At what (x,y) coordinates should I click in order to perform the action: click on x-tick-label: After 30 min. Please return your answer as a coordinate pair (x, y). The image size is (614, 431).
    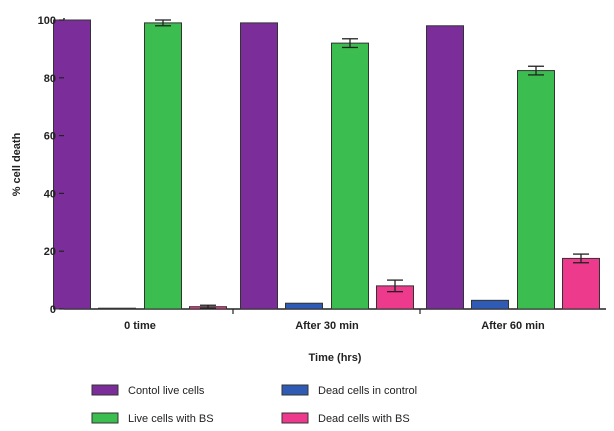
    Looking at the image, I should click on (327, 326).